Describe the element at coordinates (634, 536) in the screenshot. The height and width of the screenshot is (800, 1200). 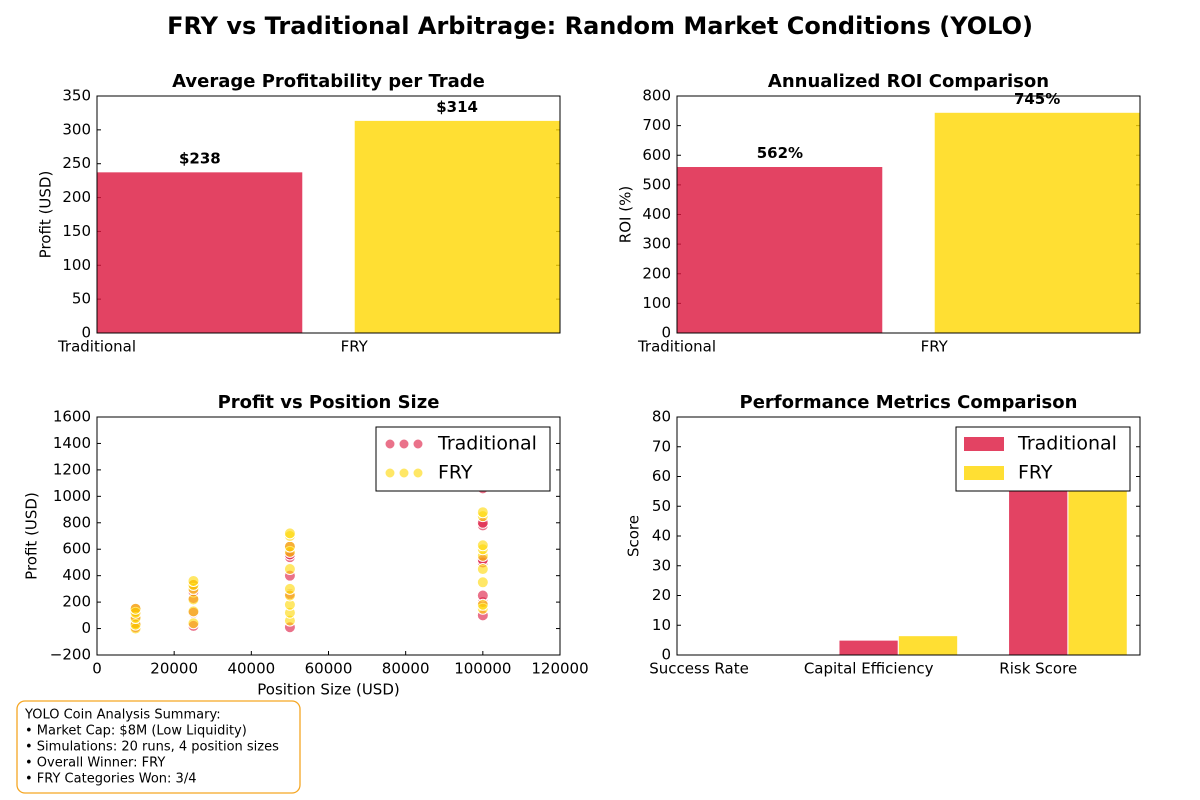
I see `y-axis-label: Score` at that location.